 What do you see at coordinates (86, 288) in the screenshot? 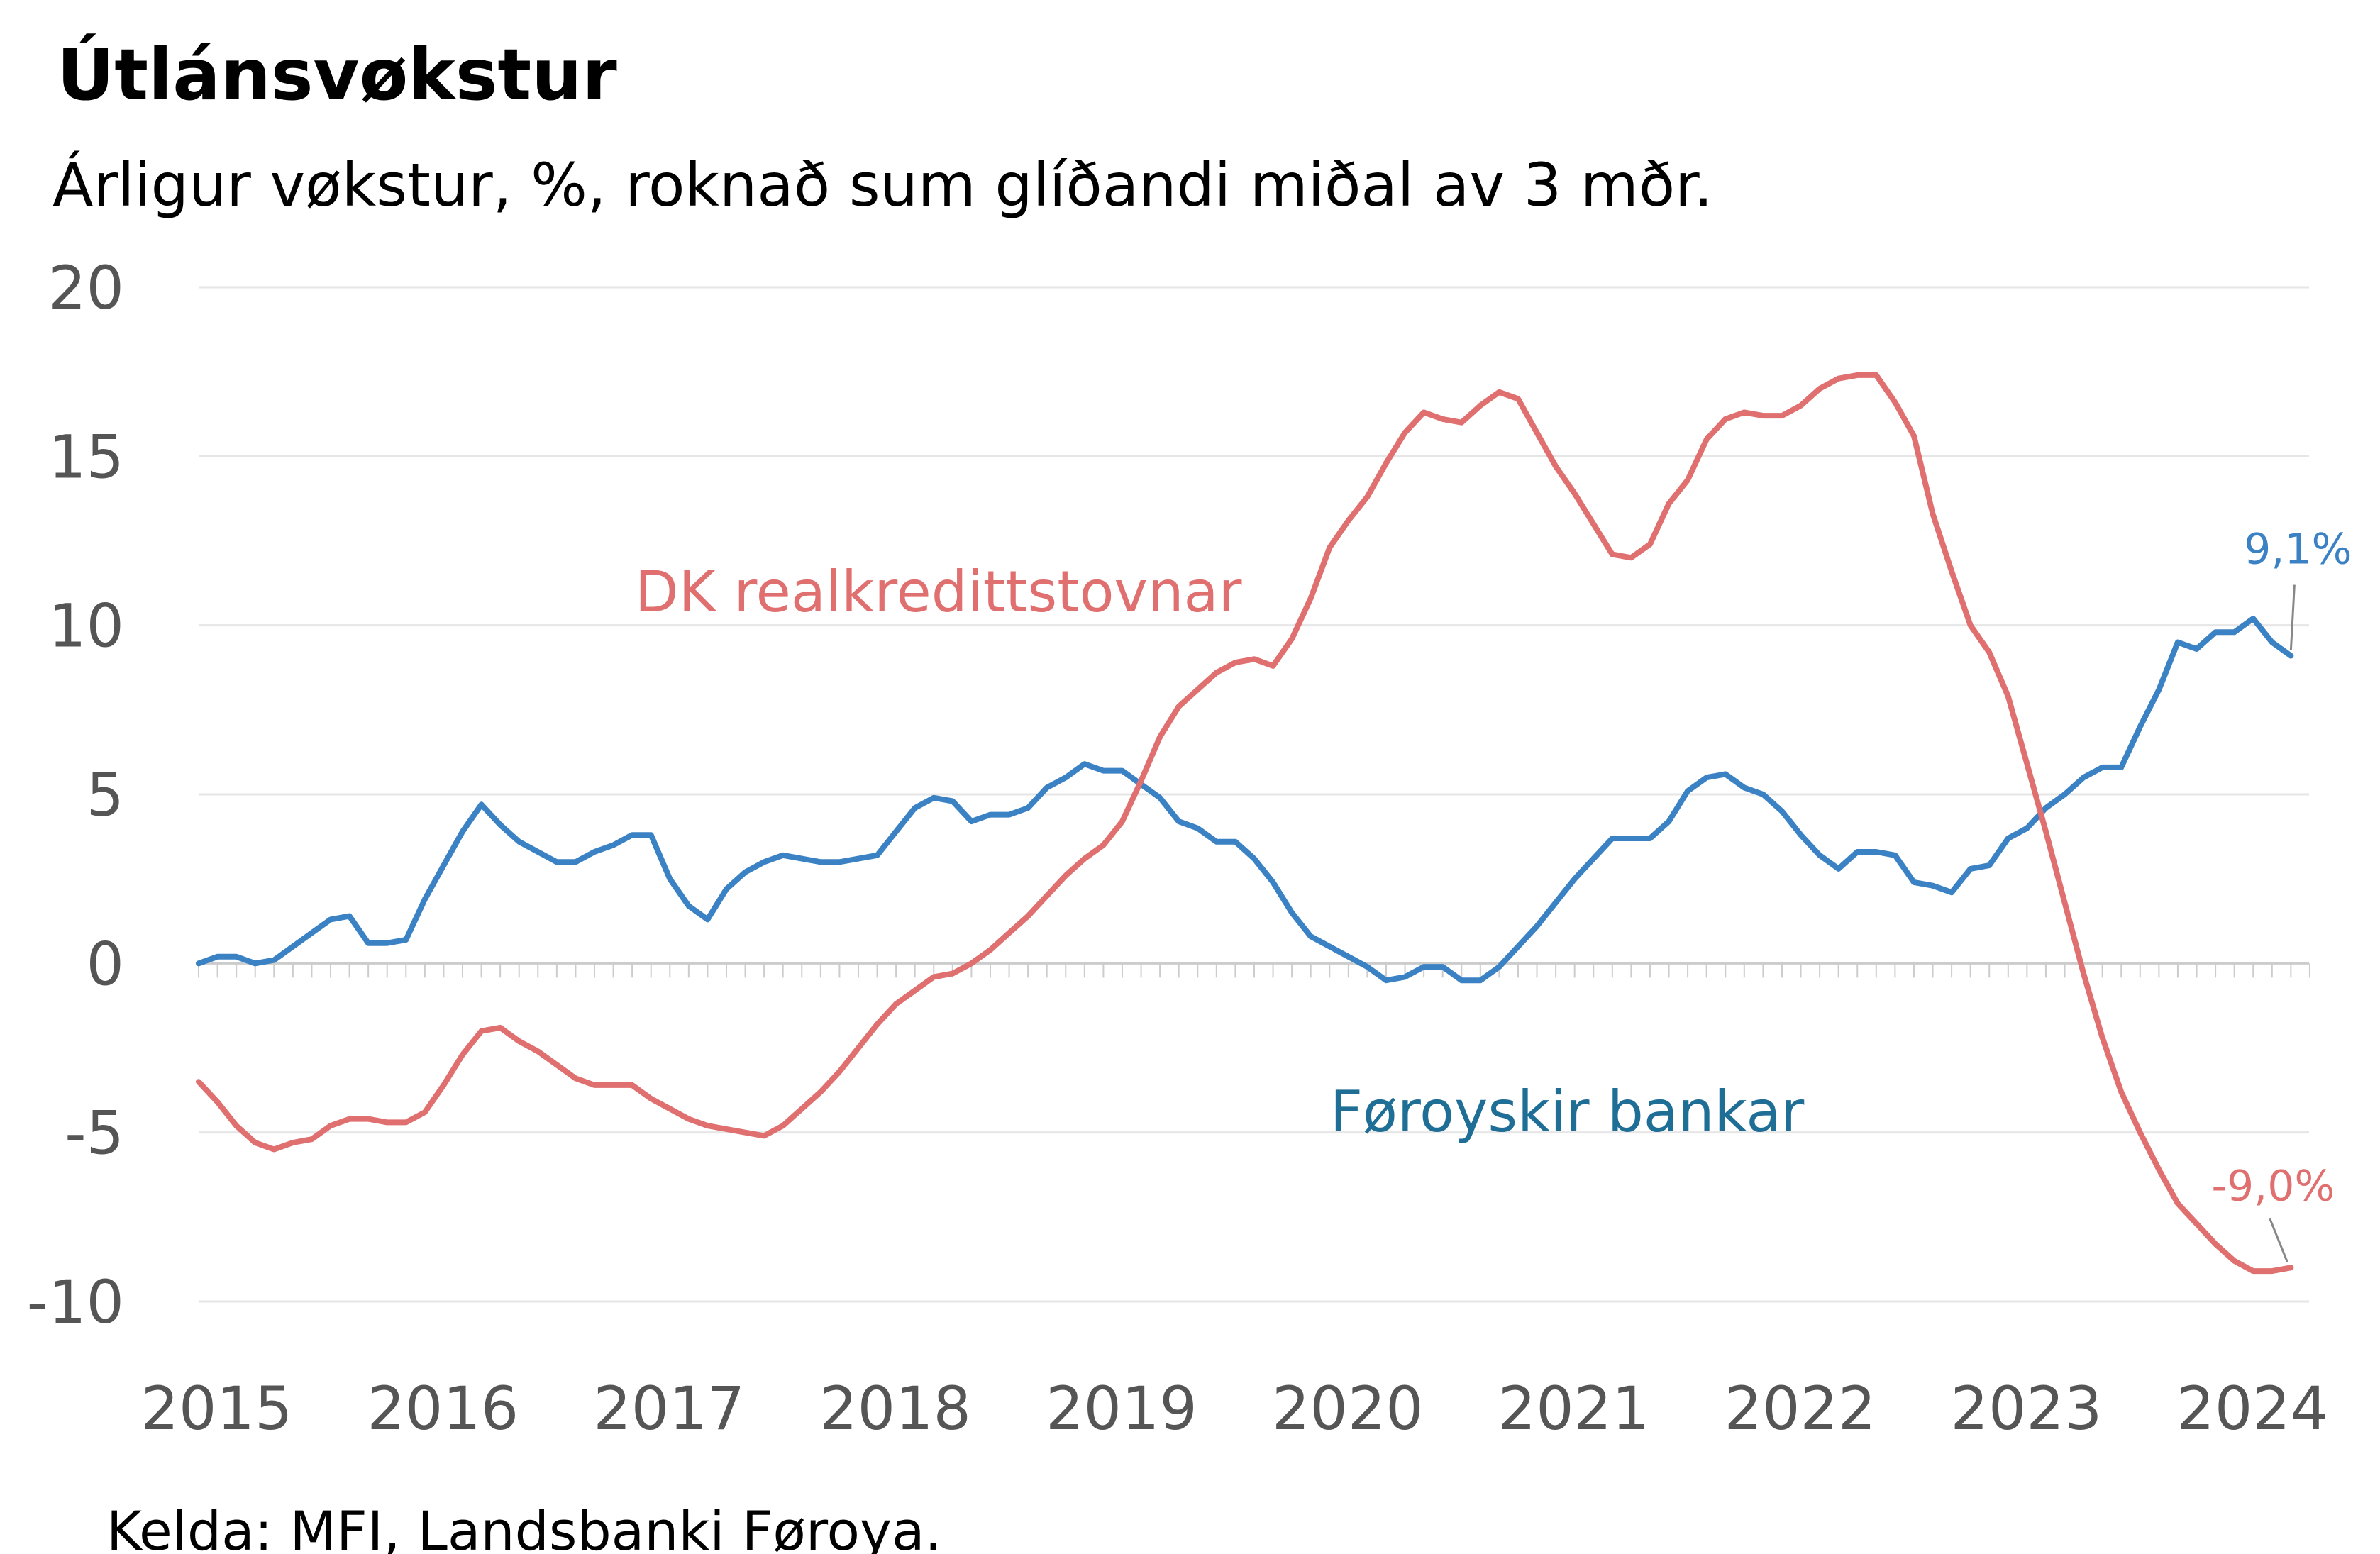
I see `y-tick-label-6: 20` at bounding box center [86, 288].